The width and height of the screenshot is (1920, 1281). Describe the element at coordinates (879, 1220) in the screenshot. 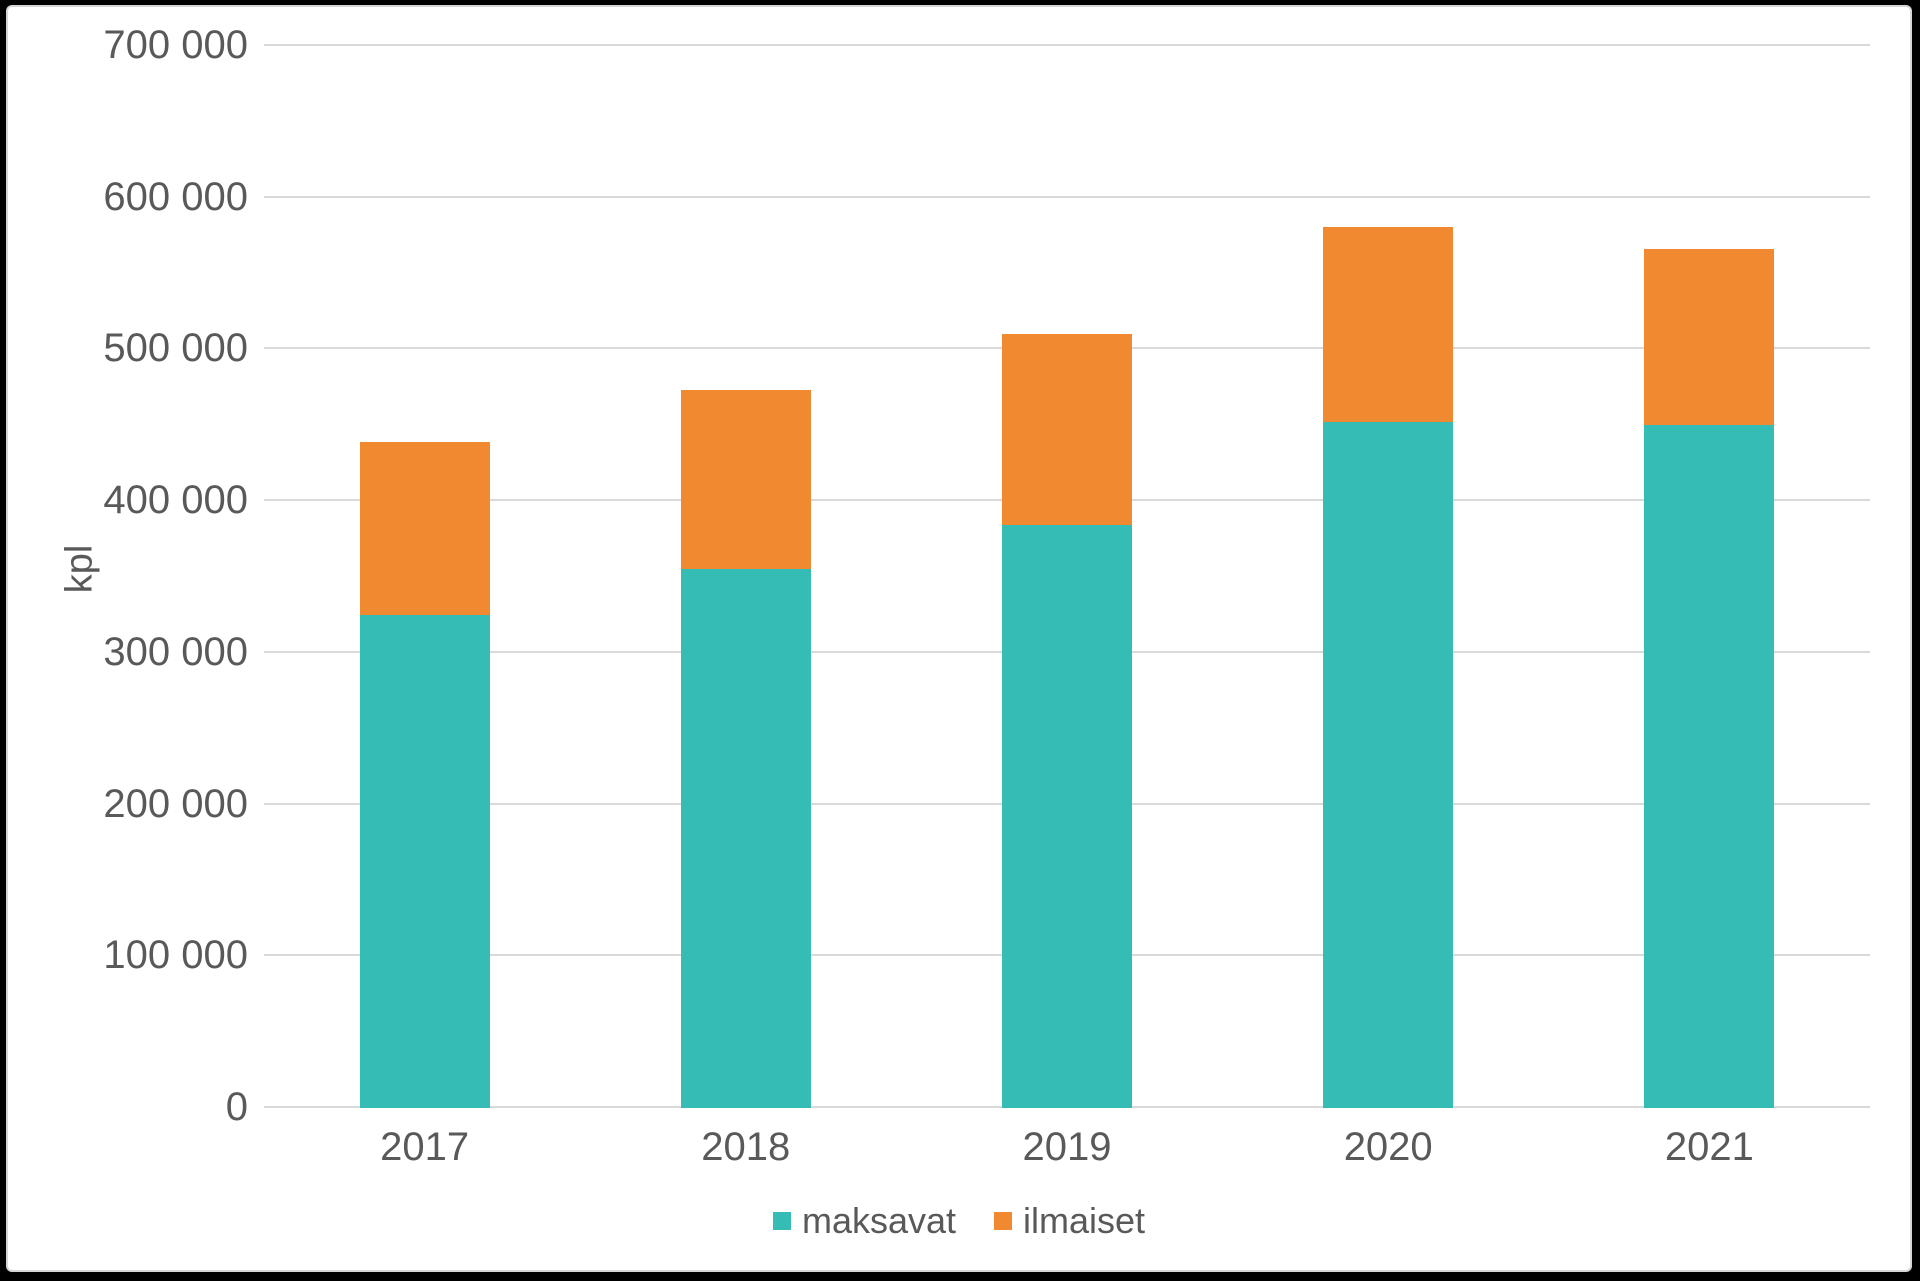

I see `legend-label-maksavat: maksavat` at that location.